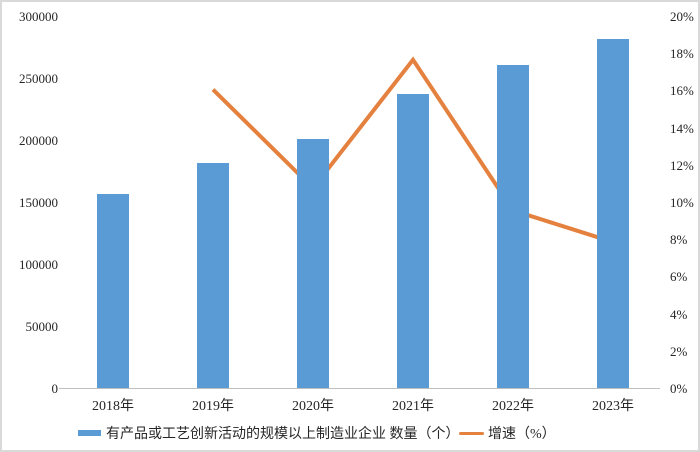 The width and height of the screenshot is (700, 452). I want to click on y-left-tick-label: 250000, so click(38, 78).